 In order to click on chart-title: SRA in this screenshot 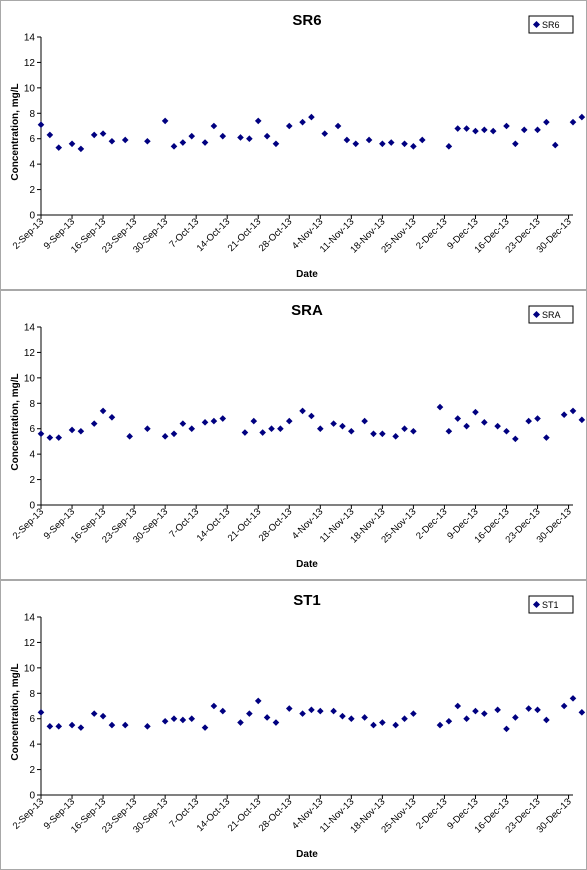, I will do `click(307, 310)`.